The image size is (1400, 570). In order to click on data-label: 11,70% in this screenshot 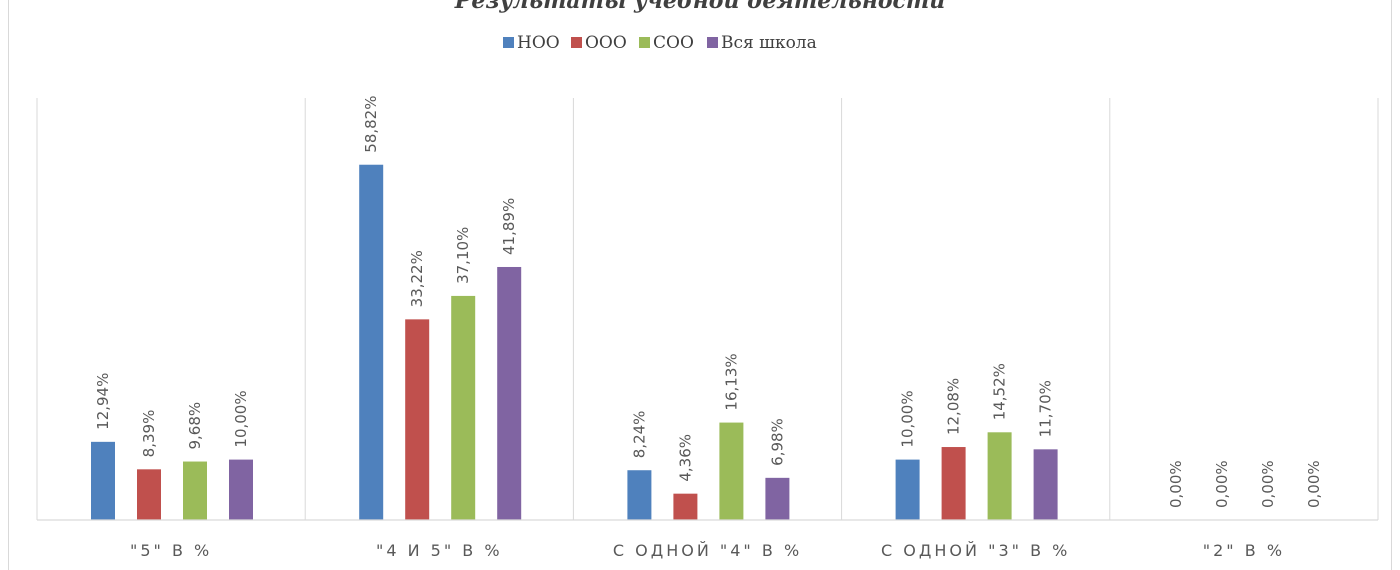, I will do `click(1046, 408)`.